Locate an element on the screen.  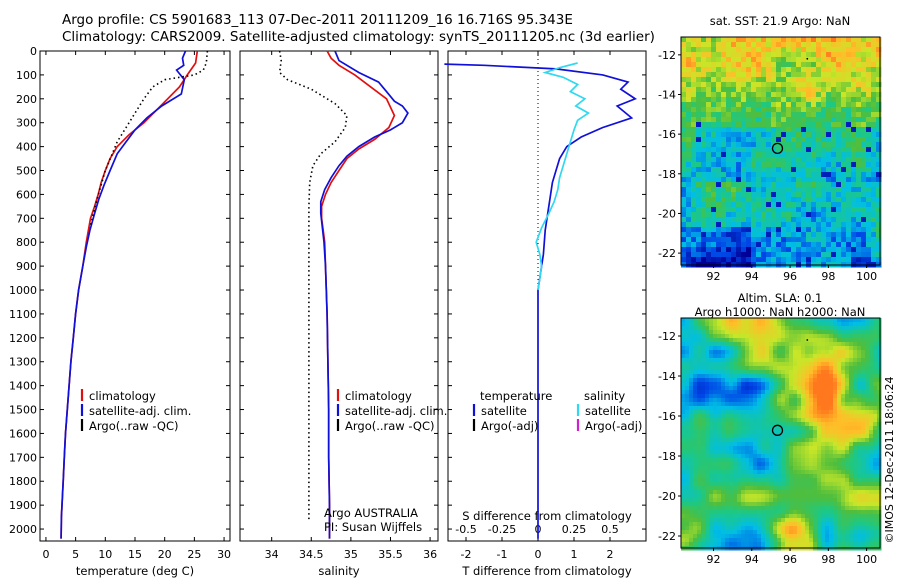
annotation-line: Argo AUSTRALIA is located at coordinates (371, 513).